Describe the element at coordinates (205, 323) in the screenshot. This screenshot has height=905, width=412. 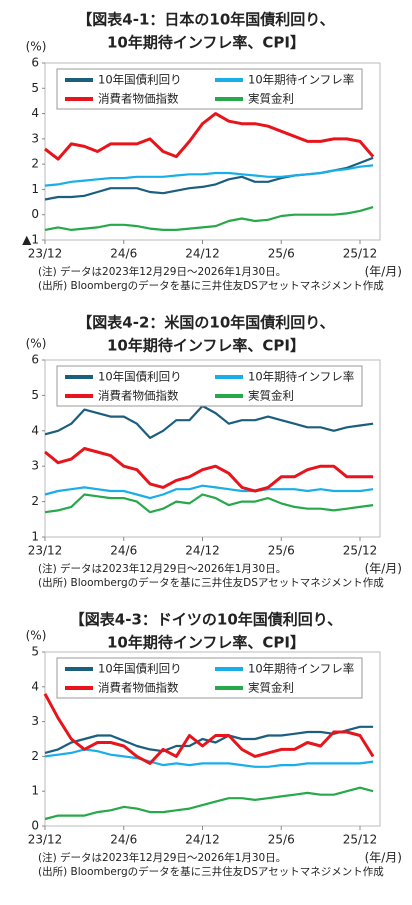
I see `chart-title: 【図表4-2：米国の10年国債利回り、` at that location.